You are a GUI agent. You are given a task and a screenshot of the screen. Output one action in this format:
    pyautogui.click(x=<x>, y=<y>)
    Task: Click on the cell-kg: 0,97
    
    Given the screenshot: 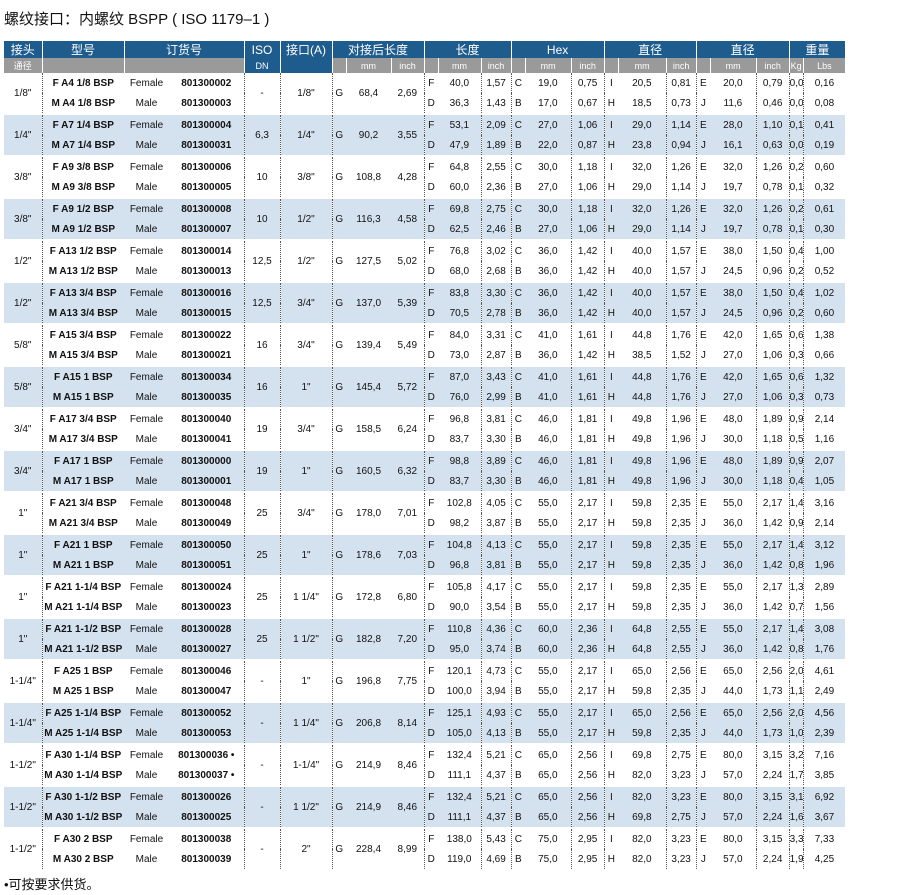 What is the action you would take?
    pyautogui.click(x=796, y=418)
    